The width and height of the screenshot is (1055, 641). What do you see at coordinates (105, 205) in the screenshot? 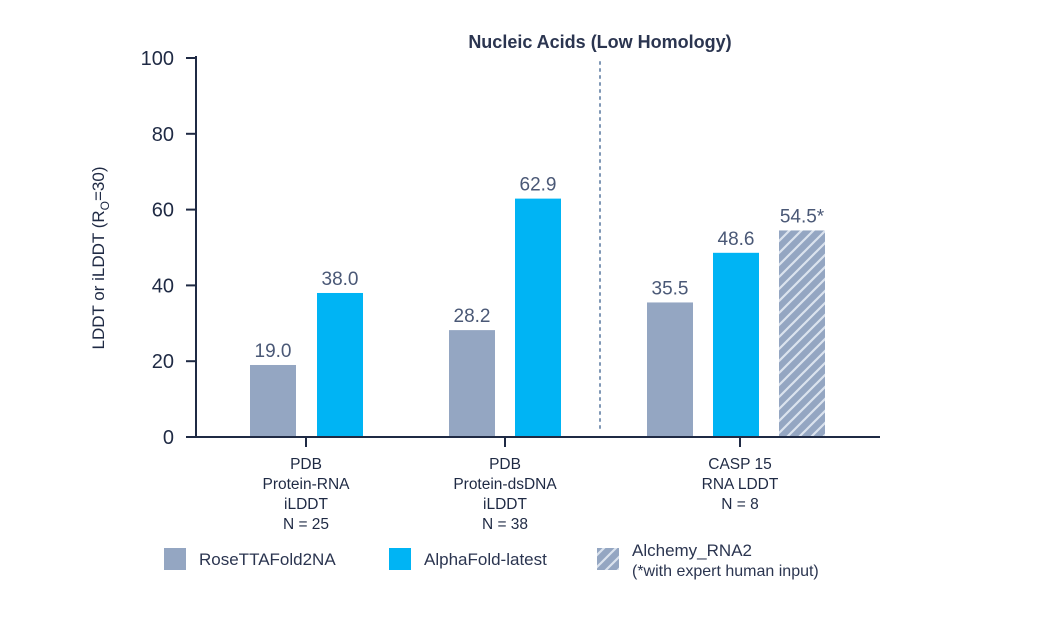
I see `y-axis-label-subscript: O` at bounding box center [105, 205].